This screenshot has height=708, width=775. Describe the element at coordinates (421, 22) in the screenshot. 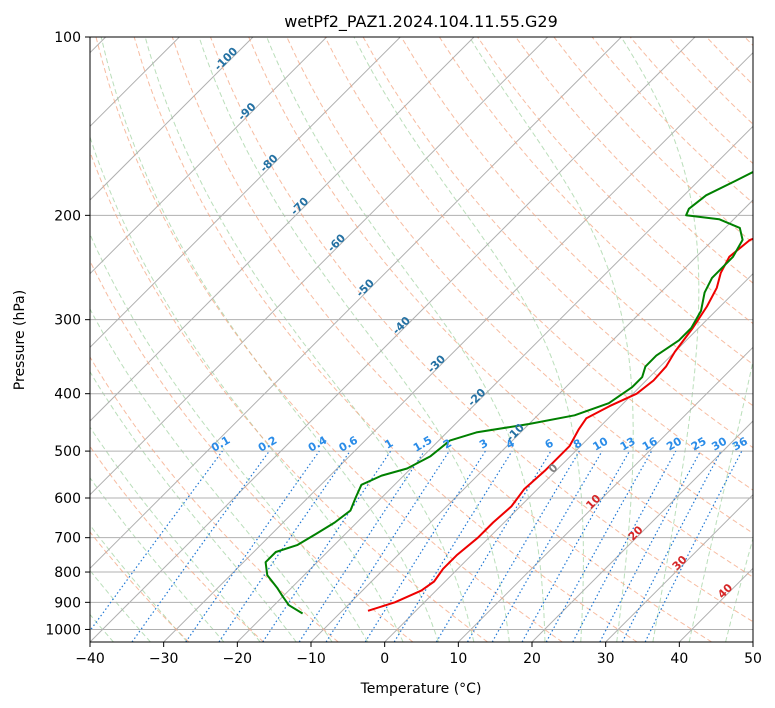

I see `chart-title: wetPf2_PAZ1.2024.104.11.55.G29` at that location.